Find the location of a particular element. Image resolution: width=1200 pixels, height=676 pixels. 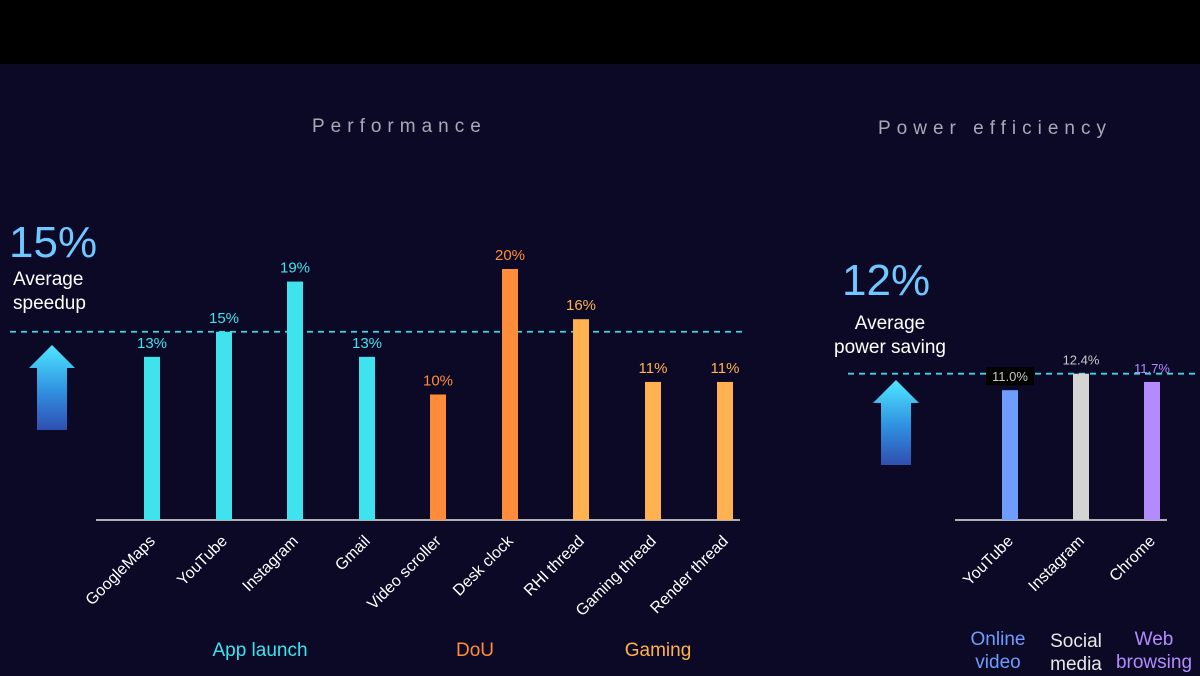

web-browsing-line1: Web is located at coordinates (1154, 639).